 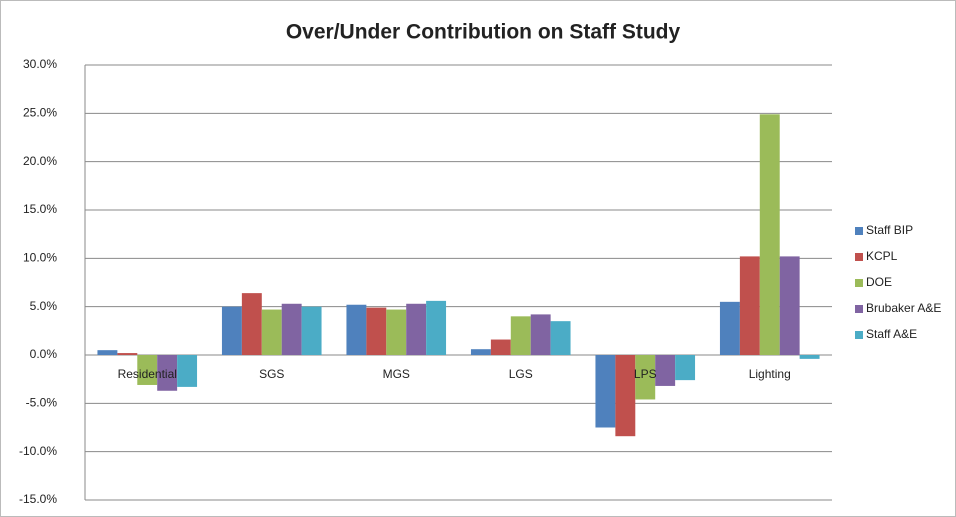 I want to click on y-tick-label: 30.0%, so click(x=40, y=64).